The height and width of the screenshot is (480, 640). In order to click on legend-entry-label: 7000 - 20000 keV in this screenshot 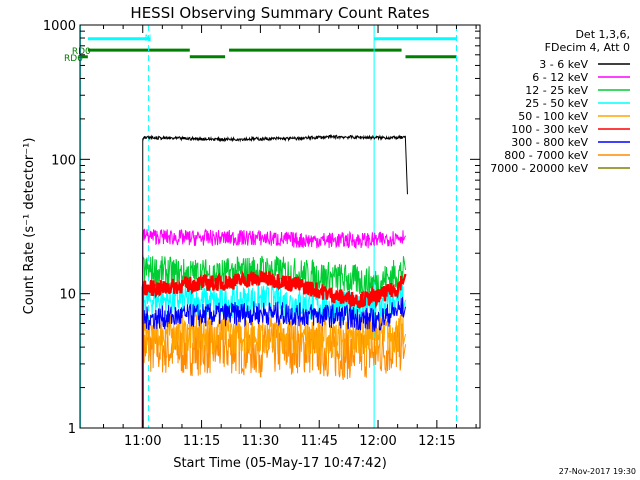, I will do `click(539, 168)`.